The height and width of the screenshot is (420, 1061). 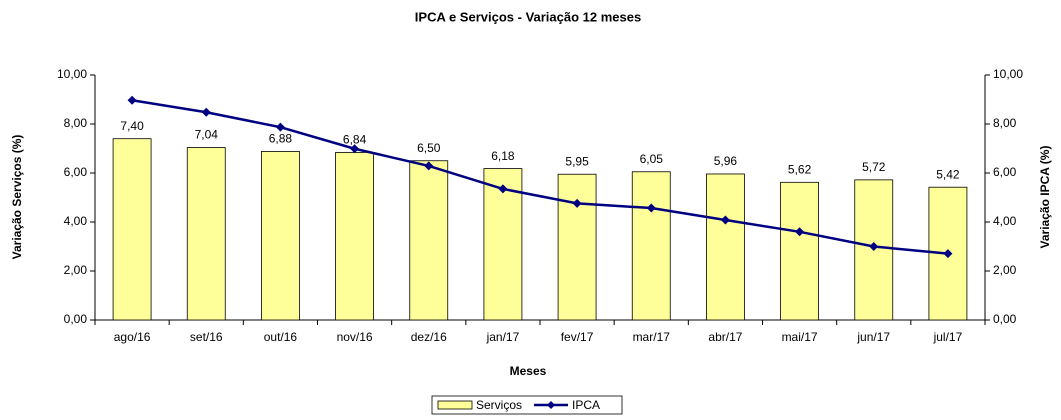 What do you see at coordinates (355, 140) in the screenshot?
I see `data-label: 6,84` at bounding box center [355, 140].